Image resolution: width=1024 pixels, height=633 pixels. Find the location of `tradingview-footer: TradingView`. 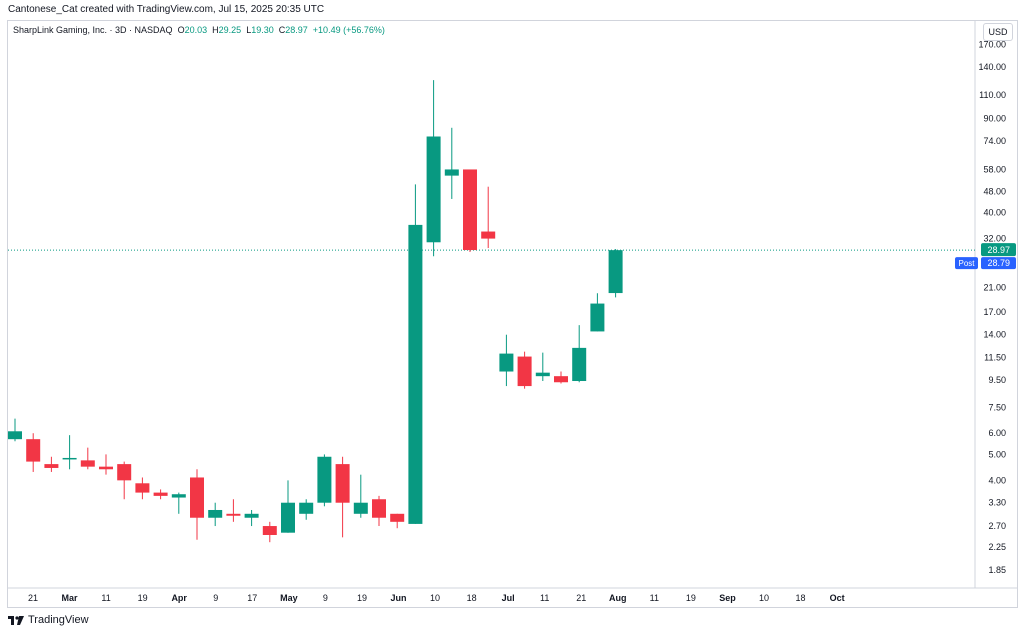

tradingview-footer: TradingView is located at coordinates (48, 620).